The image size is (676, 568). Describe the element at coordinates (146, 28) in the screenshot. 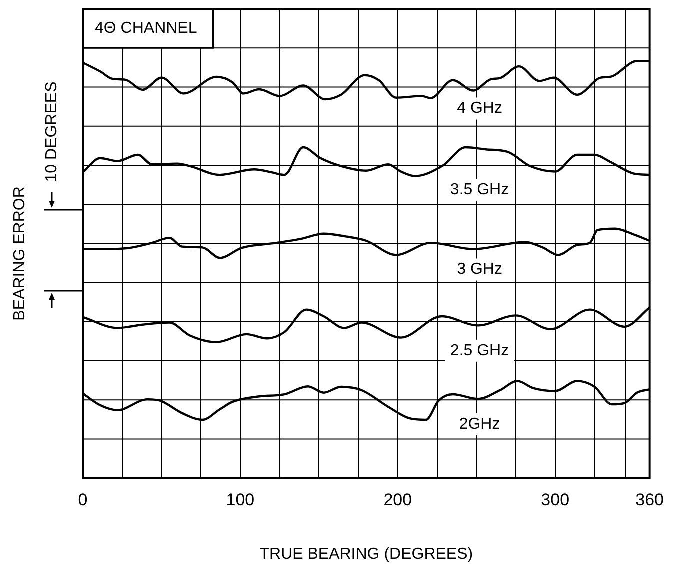

I see `text: 4Θ CHANNEL` at that location.